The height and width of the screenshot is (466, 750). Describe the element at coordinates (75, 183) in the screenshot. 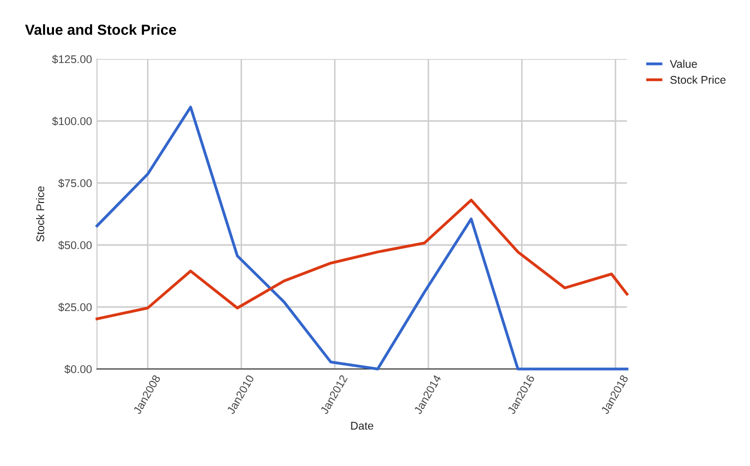

I see `y-tick-label: $75.00` at that location.